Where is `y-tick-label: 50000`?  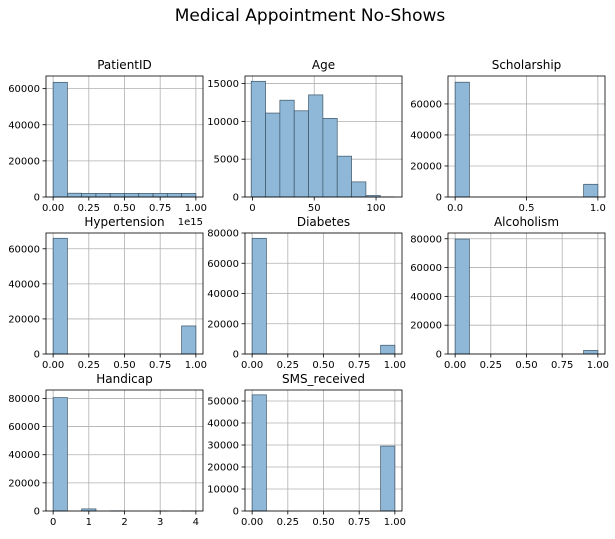
y-tick-label: 50000 is located at coordinates (223, 402).